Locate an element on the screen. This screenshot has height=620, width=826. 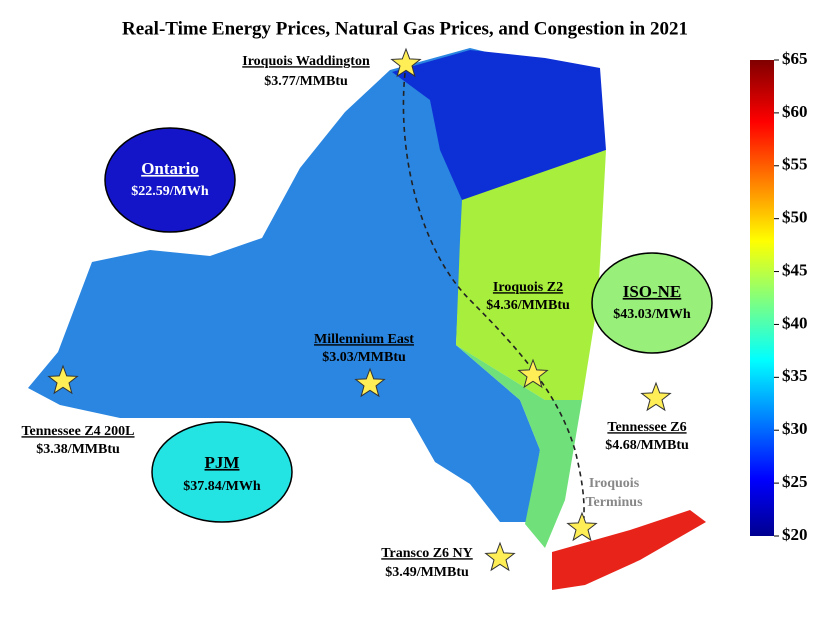
colorbar is located at coordinates (762, 298).